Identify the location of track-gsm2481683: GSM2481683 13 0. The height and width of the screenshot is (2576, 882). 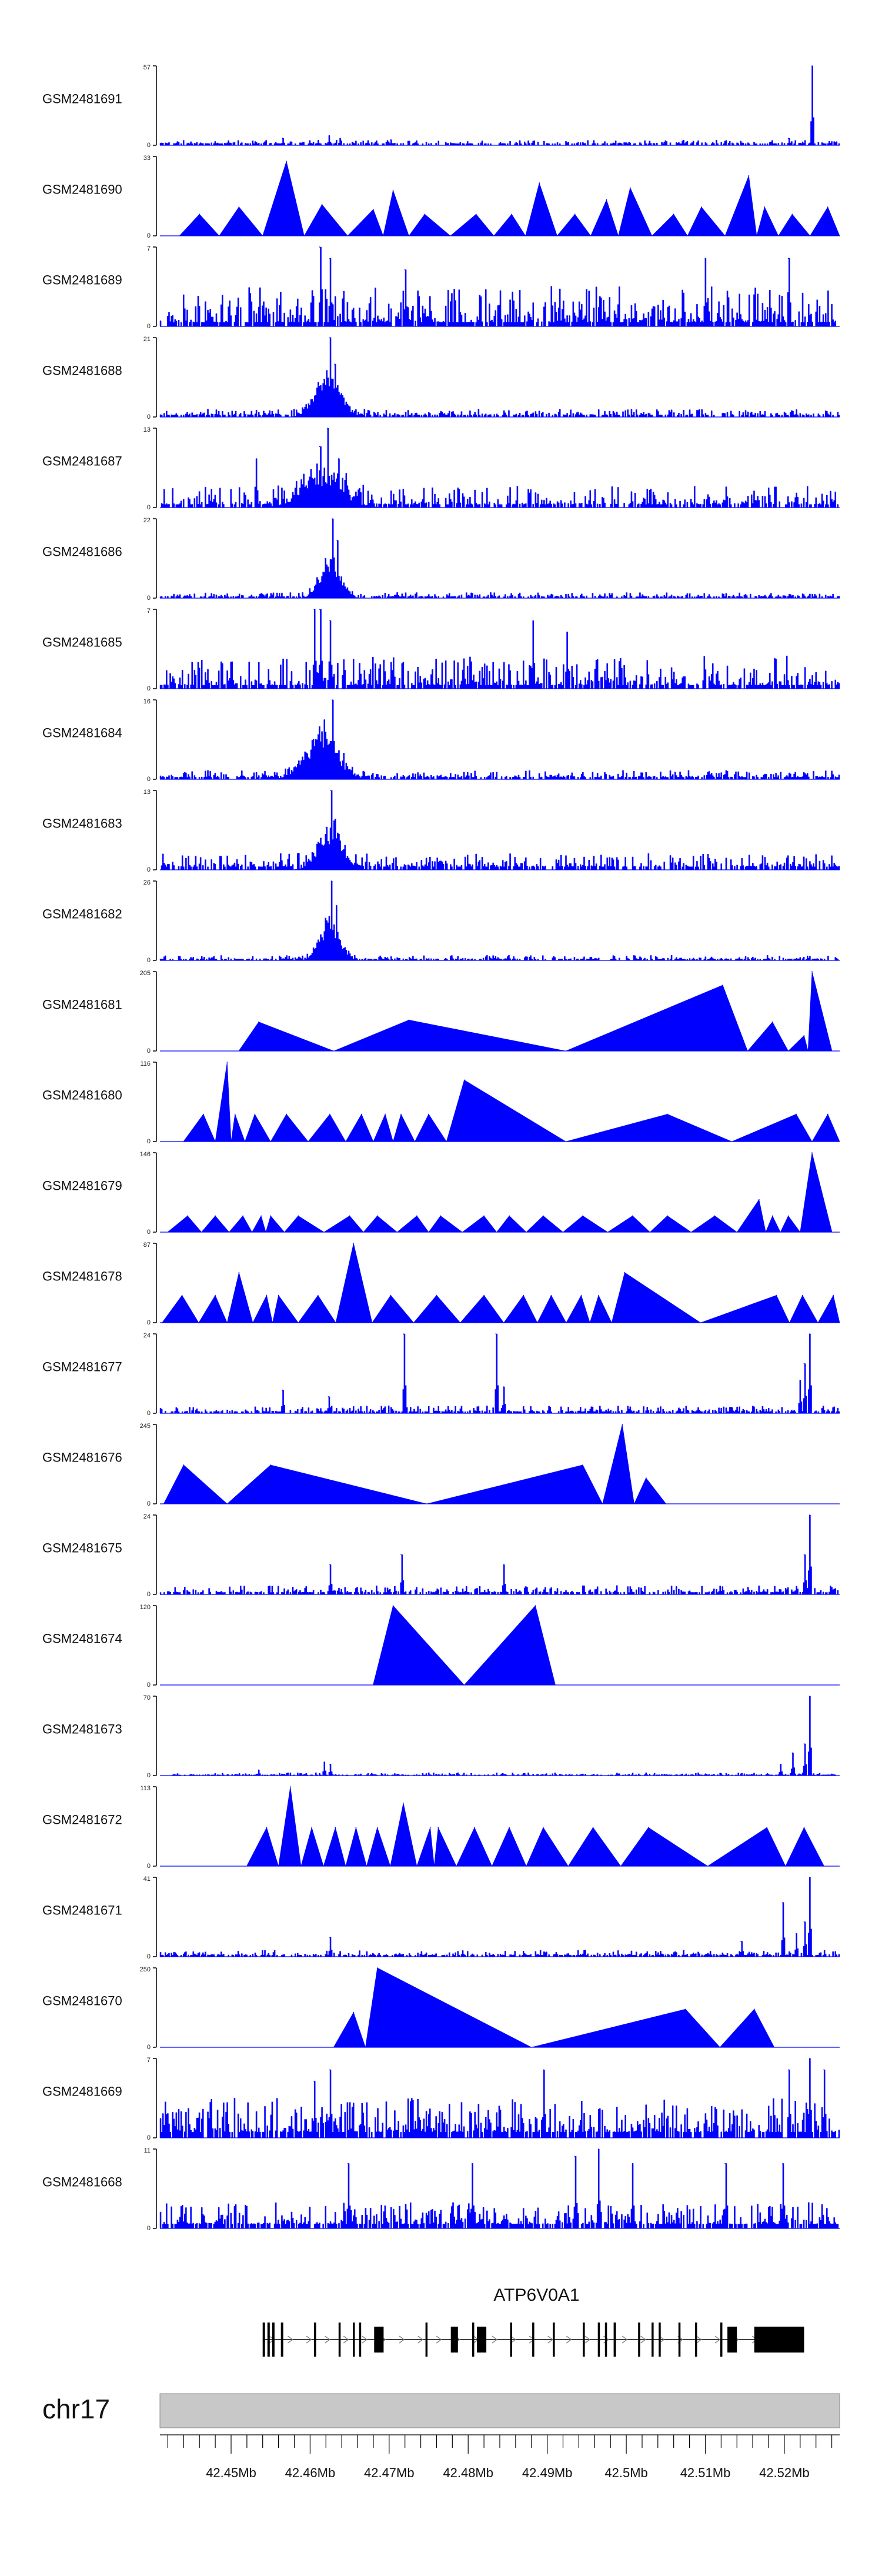
(441, 831).